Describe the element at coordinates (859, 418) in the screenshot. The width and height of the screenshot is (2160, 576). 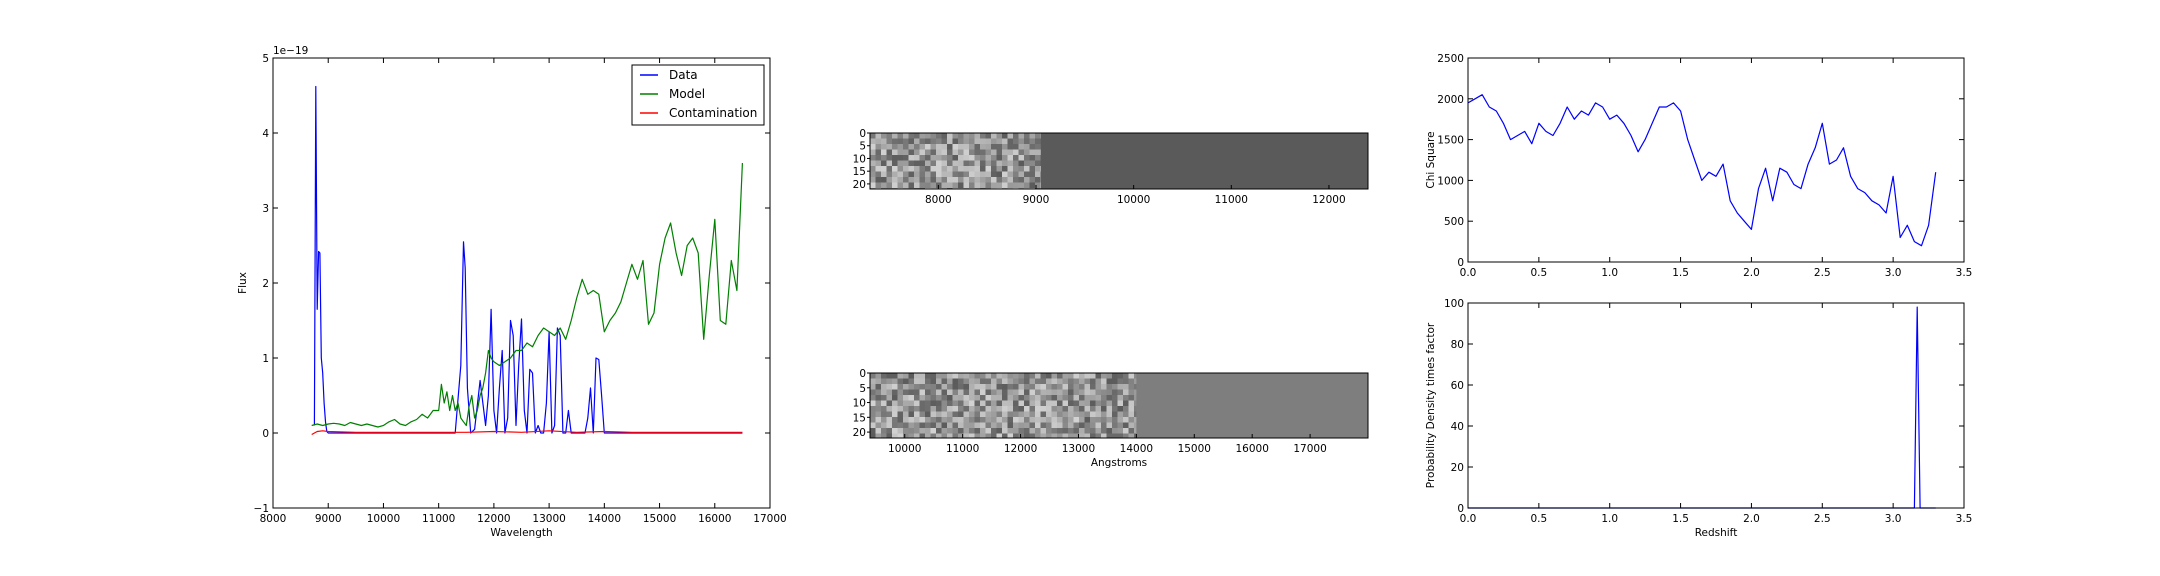
I see `y-tick-label: 15` at that location.